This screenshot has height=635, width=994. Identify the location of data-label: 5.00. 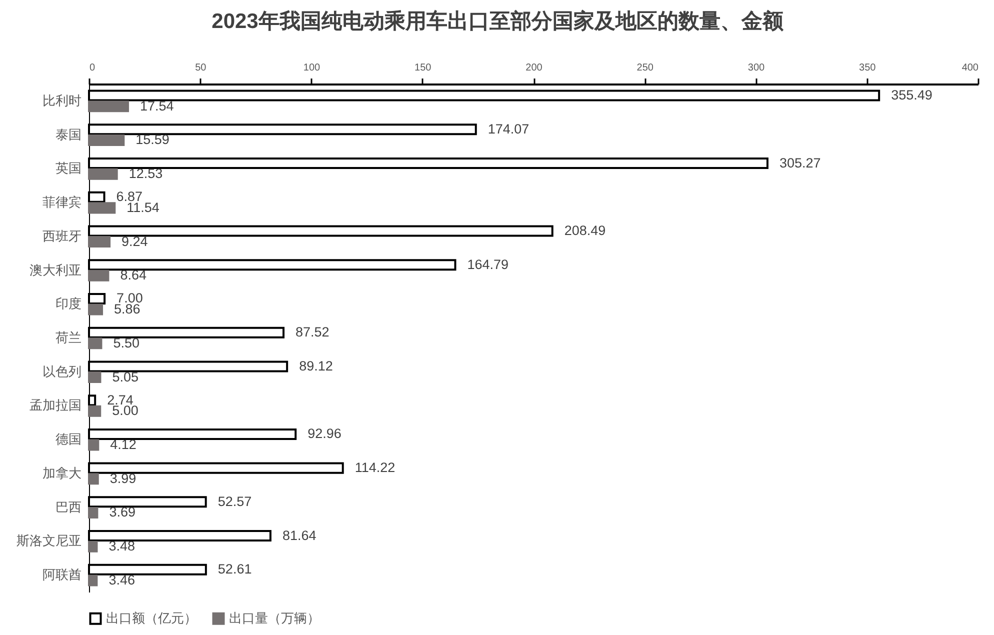
(125, 410).